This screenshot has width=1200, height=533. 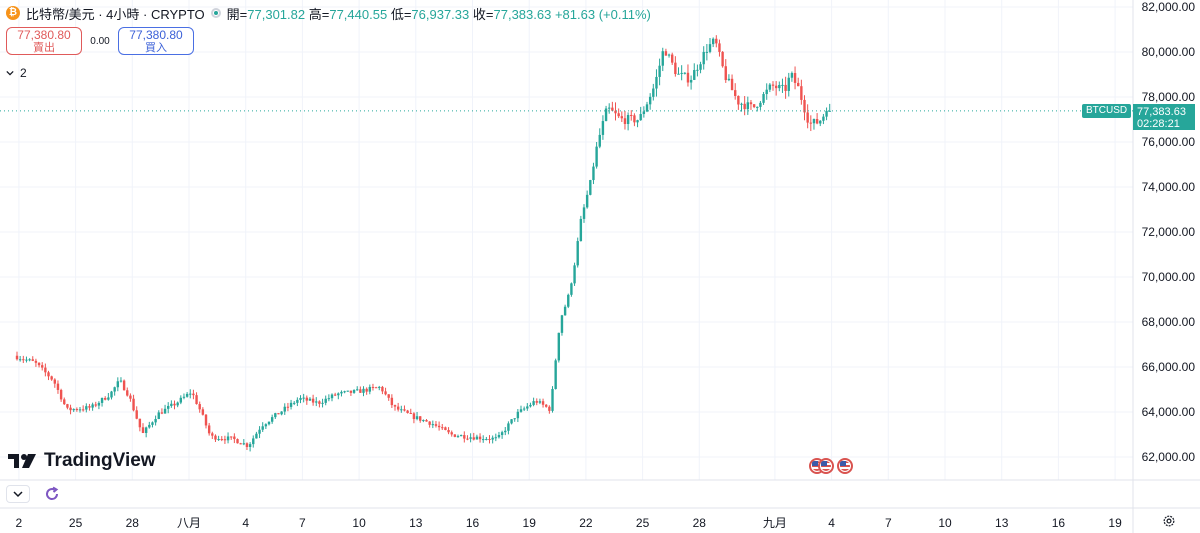 What do you see at coordinates (76, 523) in the screenshot?
I see `x-tick-label: 25` at bounding box center [76, 523].